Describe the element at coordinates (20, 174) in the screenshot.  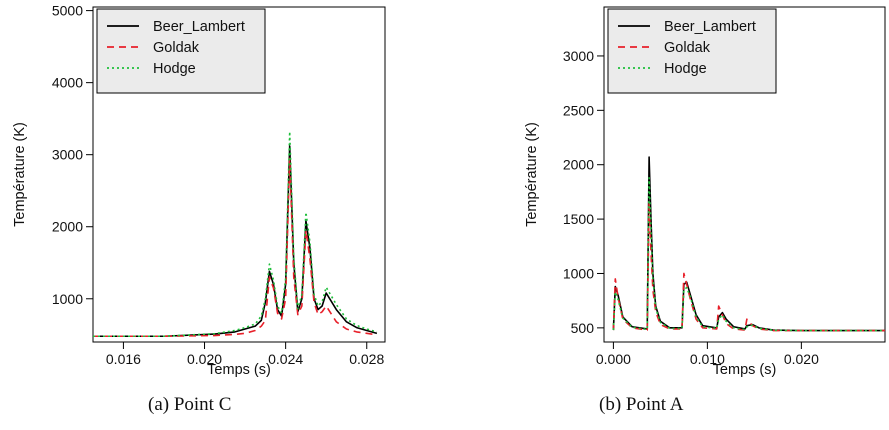
I see `y-axis-label-c: Température (K)` at that location.